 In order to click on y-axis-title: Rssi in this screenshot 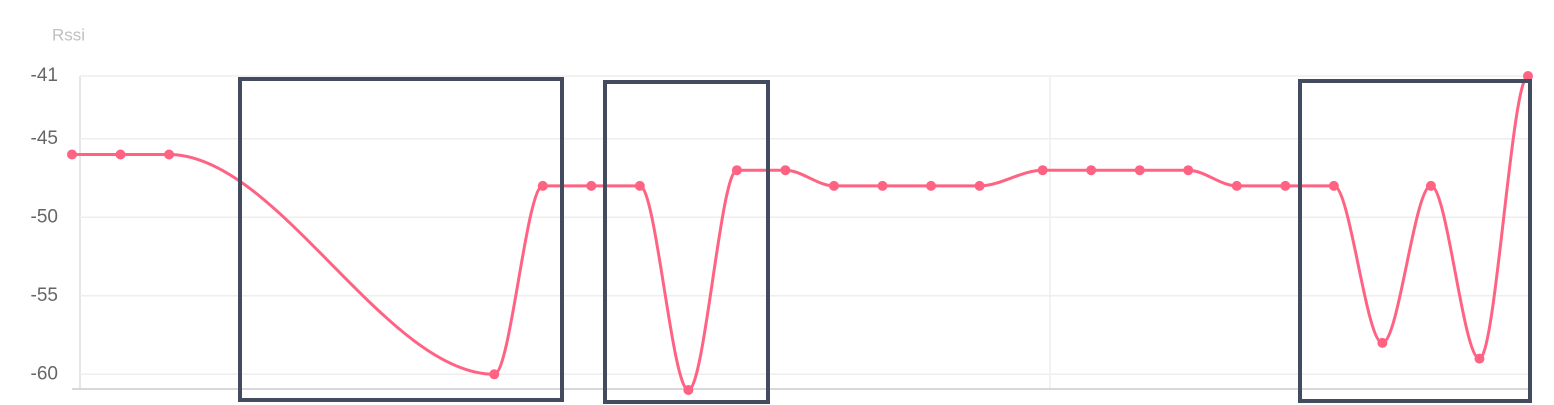, I will do `click(68, 34)`.